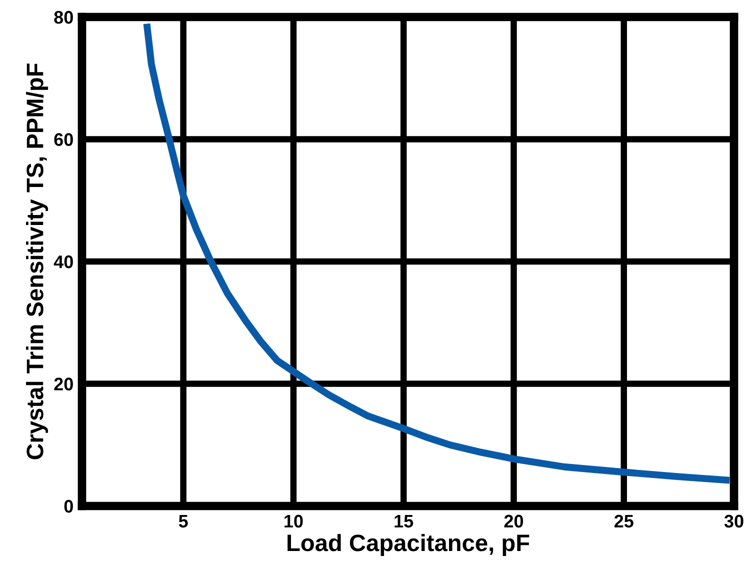  What do you see at coordinates (63, 384) in the screenshot?
I see `y-tick-label: 20` at bounding box center [63, 384].